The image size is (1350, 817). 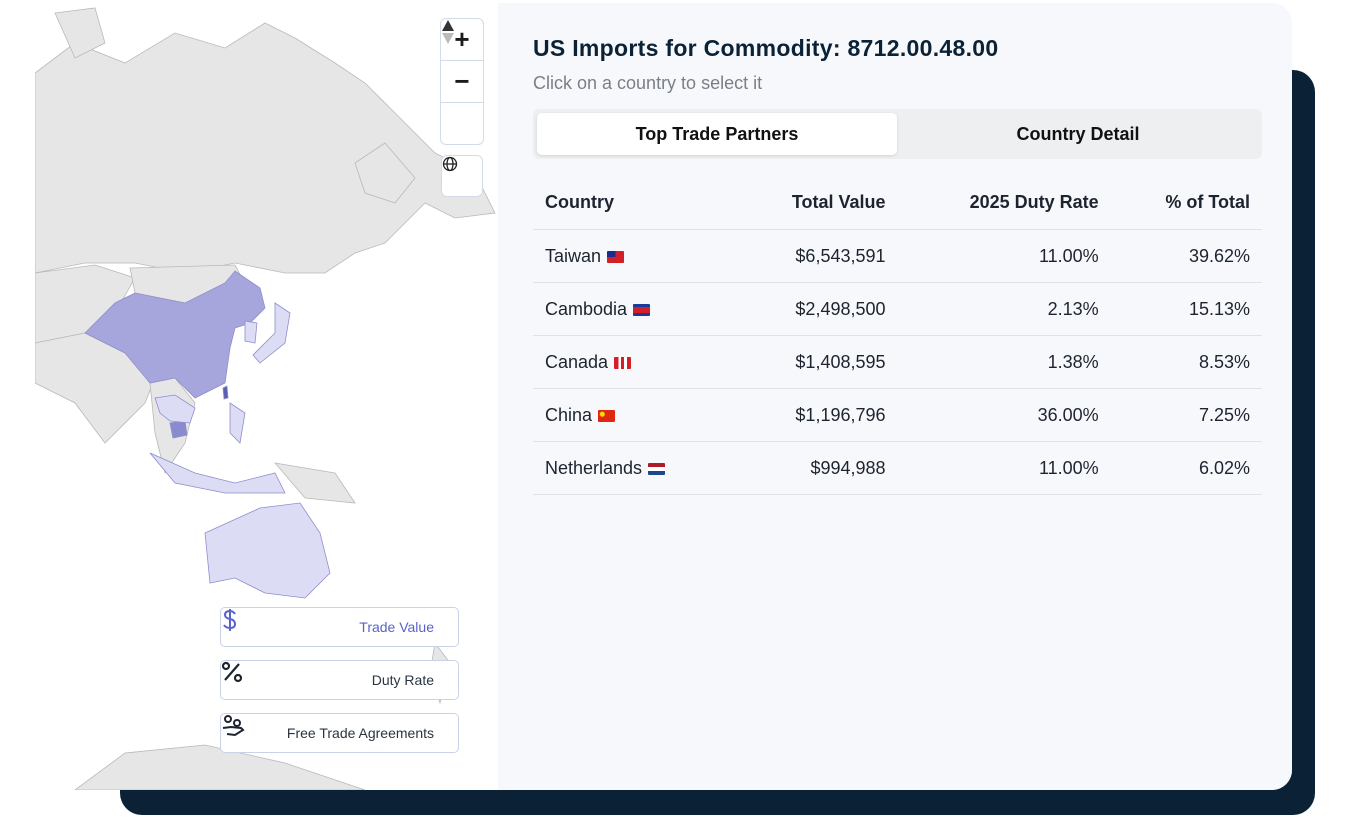 What do you see at coordinates (586, 308) in the screenshot?
I see `country-name: Cambodia` at bounding box center [586, 308].